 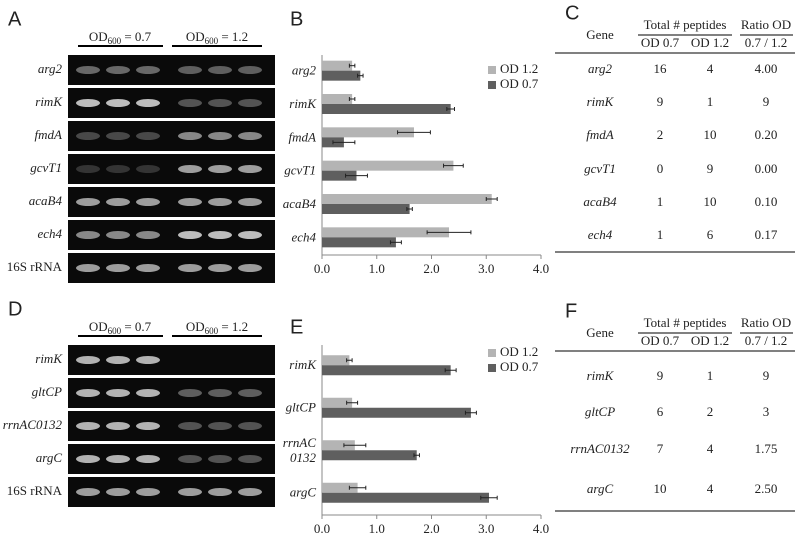 I want to click on panel-label: A, so click(x=15, y=19).